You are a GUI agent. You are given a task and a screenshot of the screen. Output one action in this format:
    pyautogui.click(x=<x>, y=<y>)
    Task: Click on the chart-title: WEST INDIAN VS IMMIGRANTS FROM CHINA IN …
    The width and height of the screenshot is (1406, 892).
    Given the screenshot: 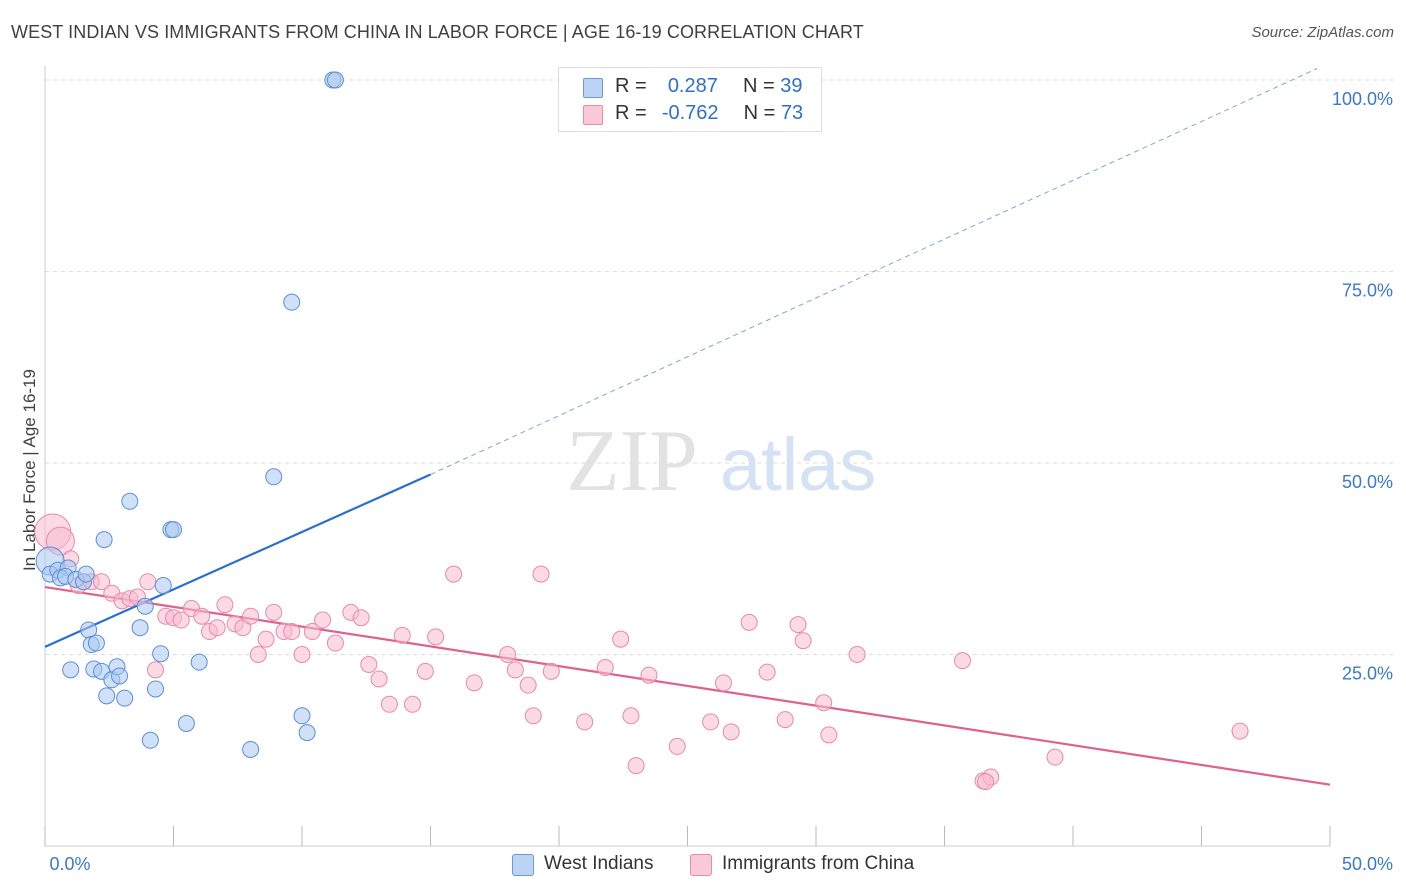 What is the action you would take?
    pyautogui.click(x=437, y=32)
    